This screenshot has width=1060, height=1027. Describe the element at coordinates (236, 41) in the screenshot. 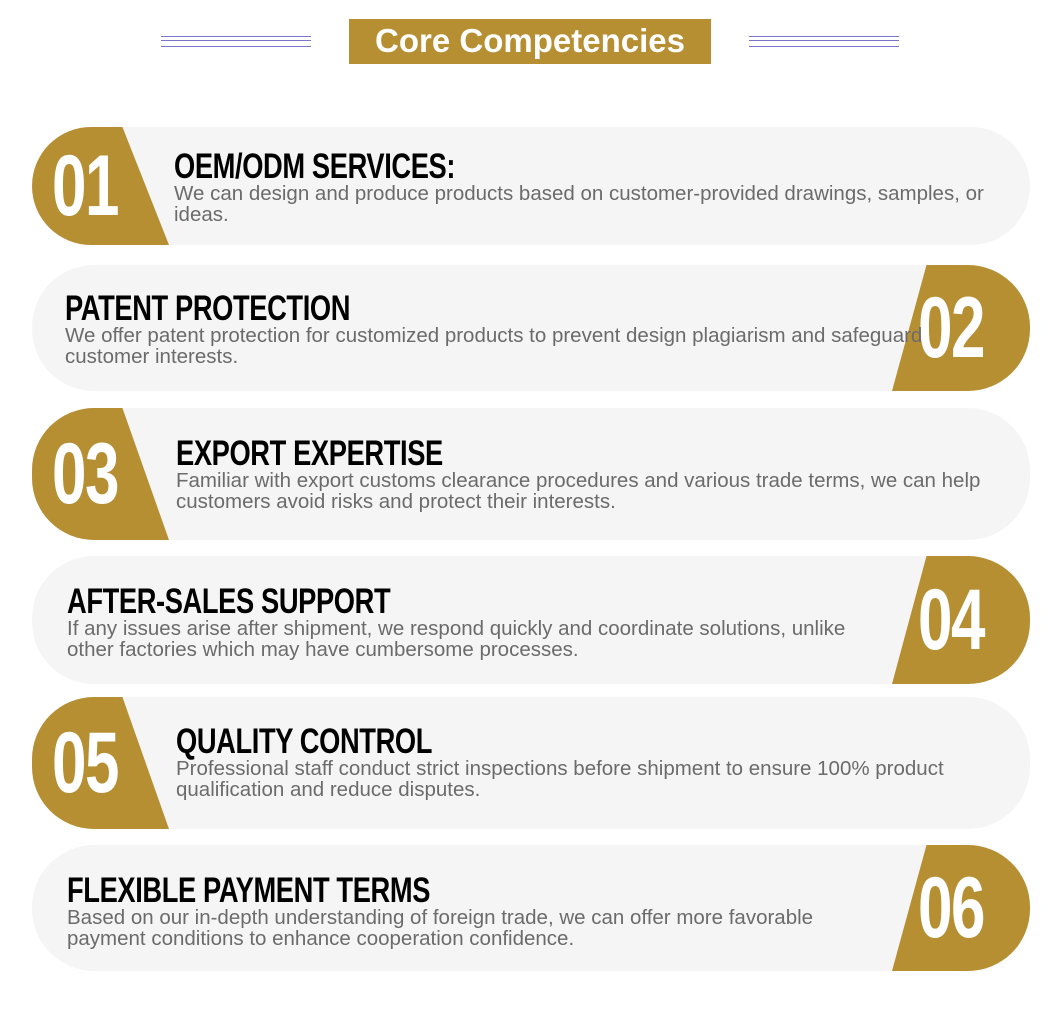

I see `decorative-rule-left` at that location.